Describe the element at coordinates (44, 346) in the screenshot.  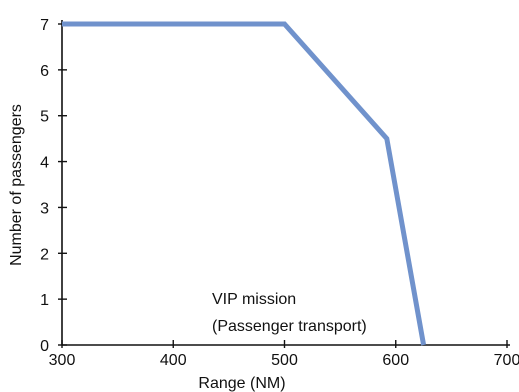
I see `y-tick-label: 0` at that location.